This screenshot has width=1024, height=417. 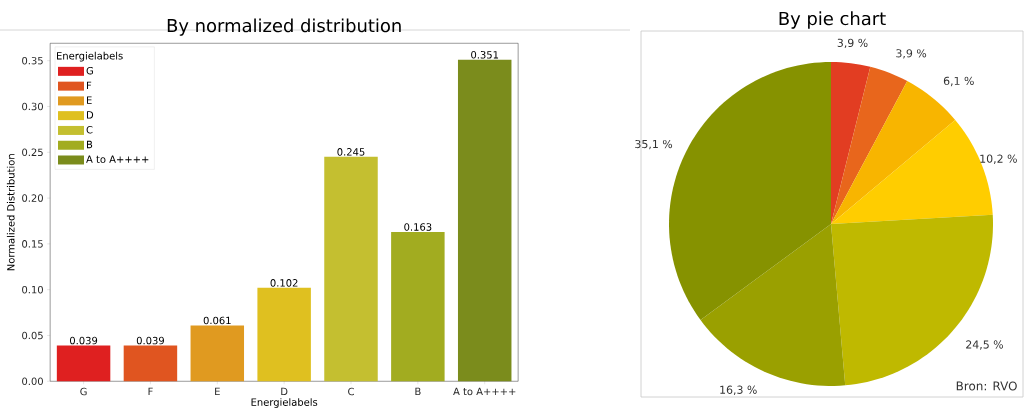 I want to click on chart-title: By normalized distribution, so click(x=284, y=27).